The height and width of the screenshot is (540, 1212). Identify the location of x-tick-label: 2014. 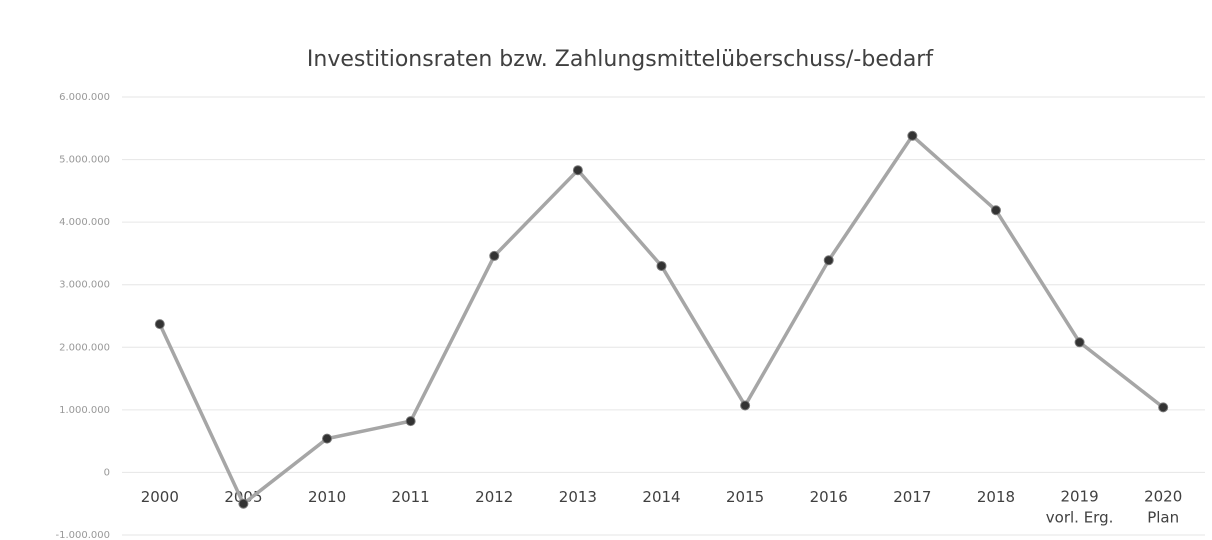
(661, 497).